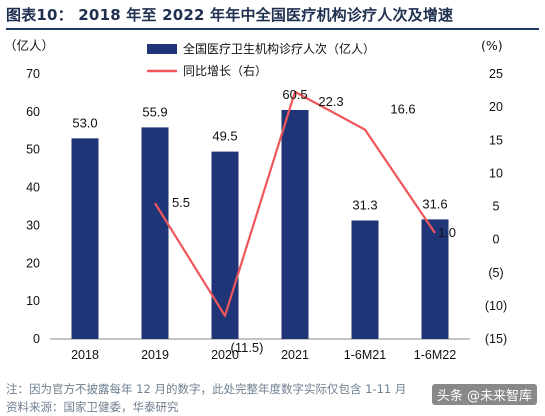 This screenshot has width=545, height=416. What do you see at coordinates (272, 29) in the screenshot?
I see `title-rule` at bounding box center [272, 29].